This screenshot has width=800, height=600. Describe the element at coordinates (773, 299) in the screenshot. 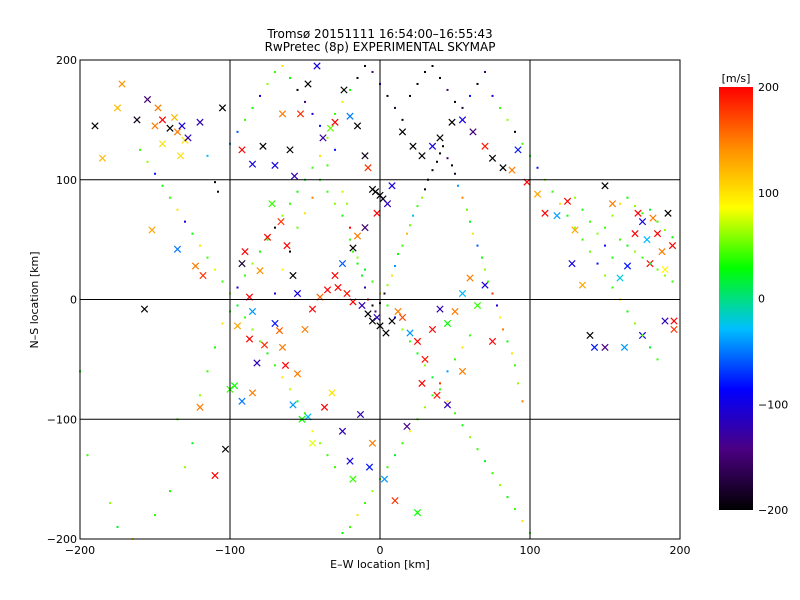

I see `colorbar-tick-labels: 200 100 0 −100 −200` at that location.